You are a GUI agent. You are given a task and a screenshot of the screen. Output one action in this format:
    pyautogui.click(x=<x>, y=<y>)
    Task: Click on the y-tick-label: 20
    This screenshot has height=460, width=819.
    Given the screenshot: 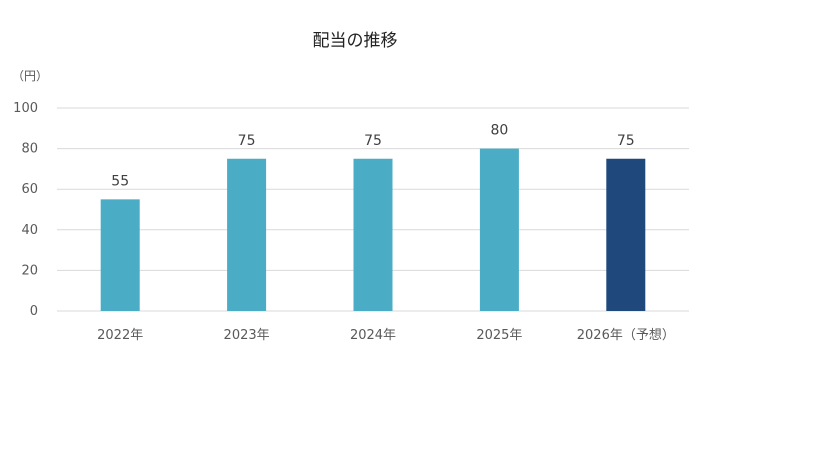 What is the action you would take?
    pyautogui.click(x=29, y=270)
    